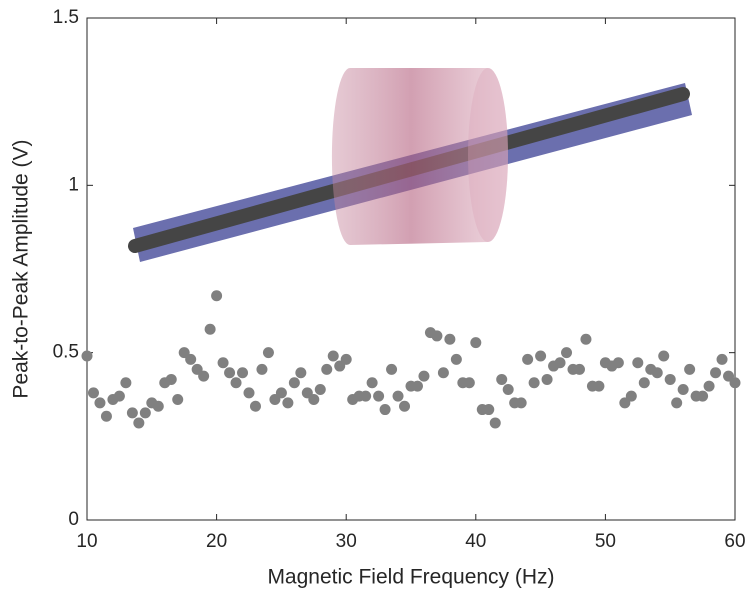 The image size is (747, 598). Describe the element at coordinates (21, 268) in the screenshot. I see `y-axis-title: Peak-to-Peak Amplitude (V)` at that location.